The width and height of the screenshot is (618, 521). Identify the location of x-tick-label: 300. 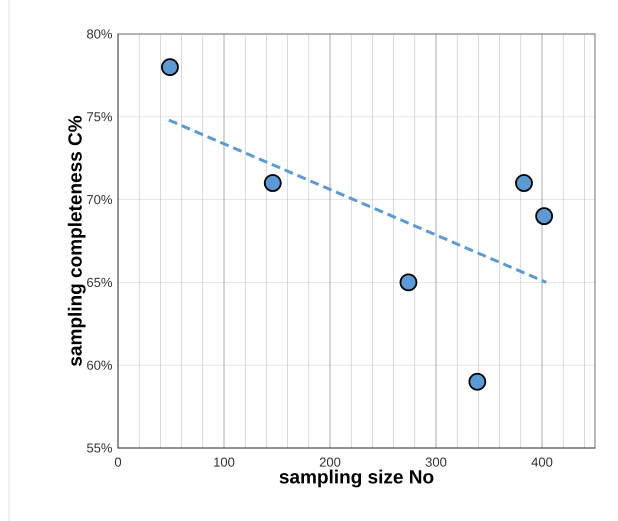
(436, 462).